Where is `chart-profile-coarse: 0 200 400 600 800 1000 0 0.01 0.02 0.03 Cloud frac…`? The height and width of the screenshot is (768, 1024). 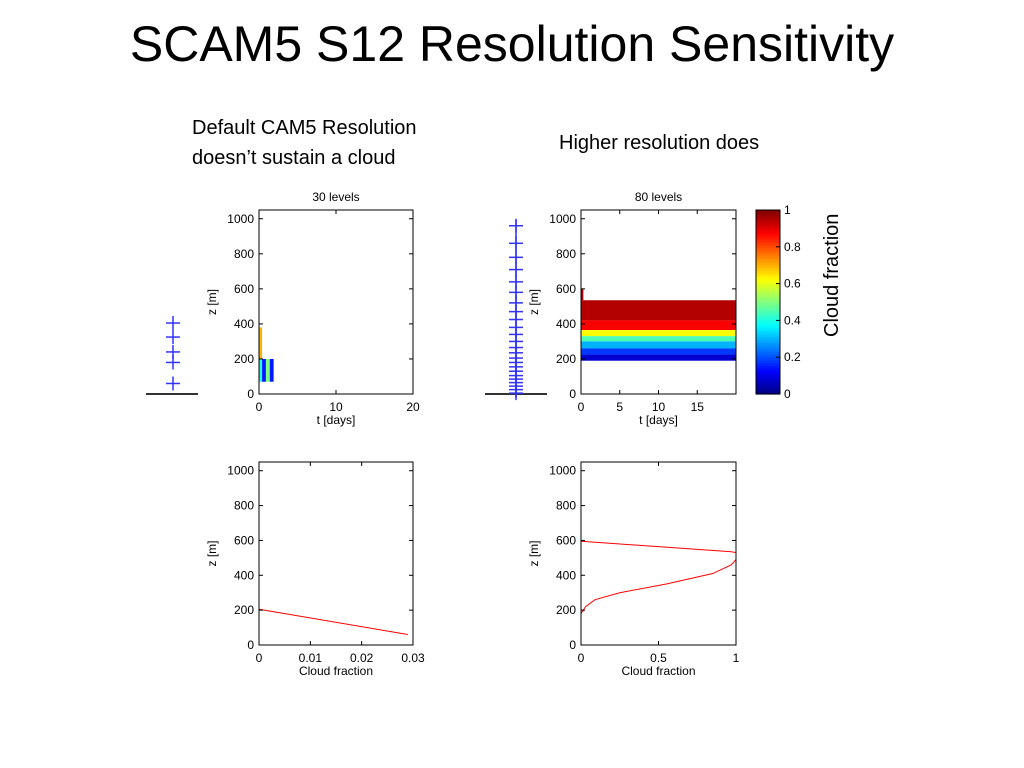 chart-profile-coarse: 0 200 400 600 800 1000 0 0.01 0.02 0.03 Cloud frac… is located at coordinates (315, 569).